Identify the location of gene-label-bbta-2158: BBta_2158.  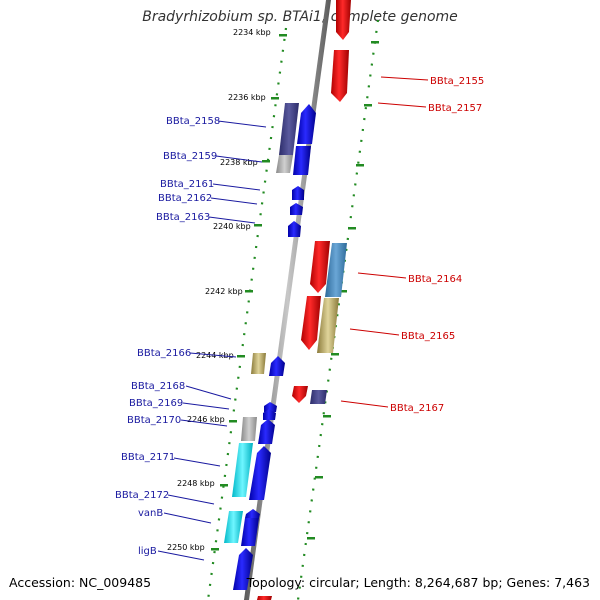
(193, 121).